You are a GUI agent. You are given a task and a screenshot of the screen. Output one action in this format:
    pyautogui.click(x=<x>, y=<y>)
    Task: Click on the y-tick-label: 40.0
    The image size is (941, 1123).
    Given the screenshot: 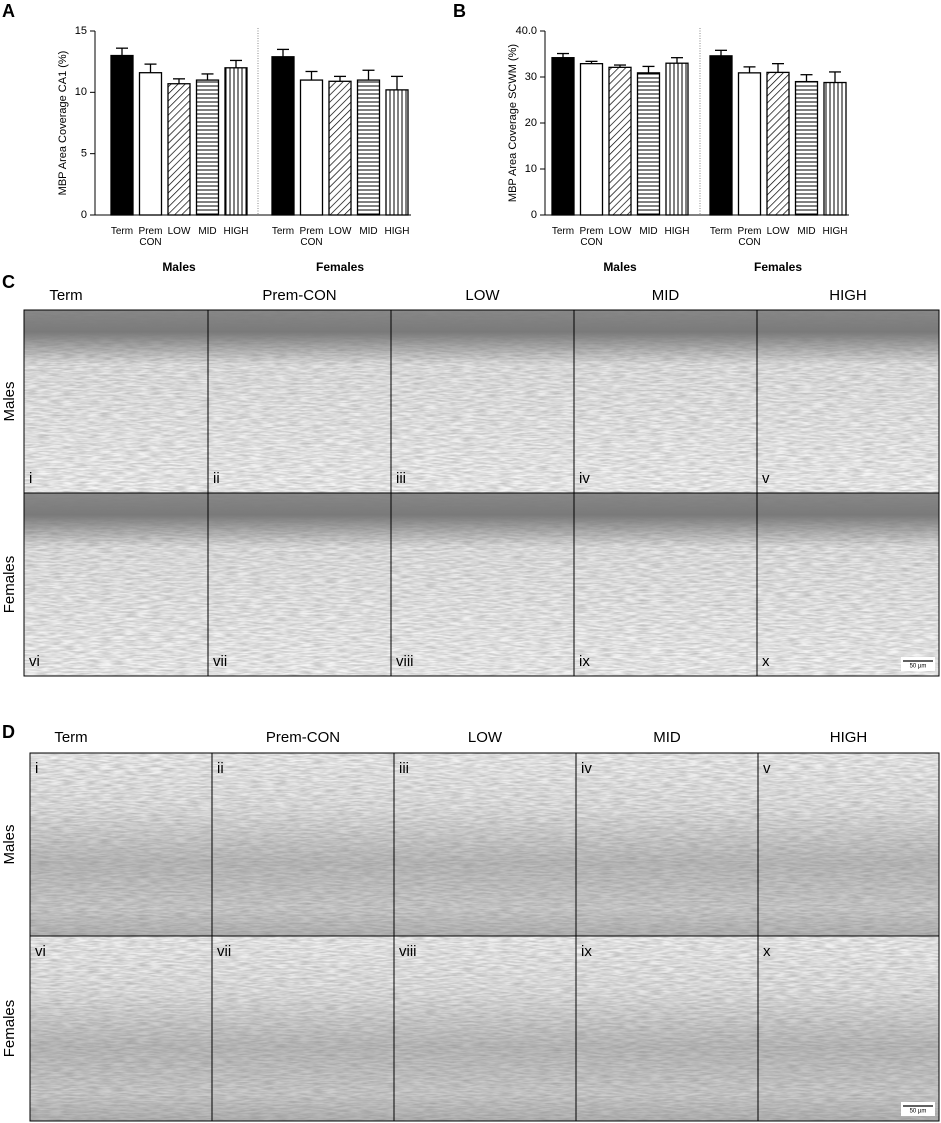 What is the action you would take?
    pyautogui.click(x=526, y=31)
    